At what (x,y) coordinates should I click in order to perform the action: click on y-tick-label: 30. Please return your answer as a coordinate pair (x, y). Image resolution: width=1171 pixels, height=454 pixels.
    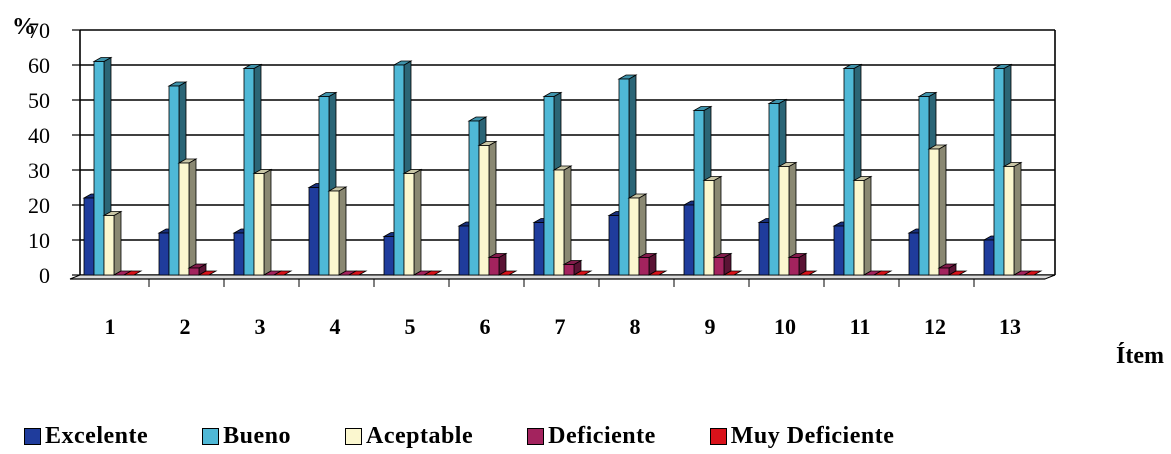
    Looking at the image, I should click on (39, 170).